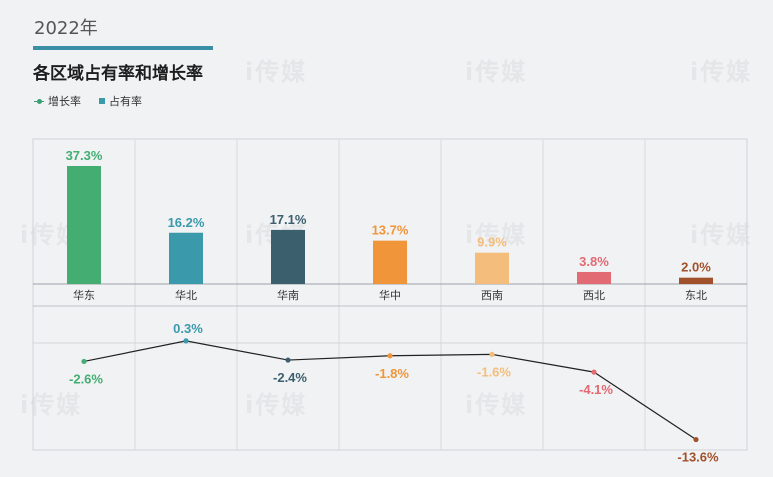 This screenshot has width=773, height=477. I want to click on growth-value-label: -2.6%, so click(86, 378).